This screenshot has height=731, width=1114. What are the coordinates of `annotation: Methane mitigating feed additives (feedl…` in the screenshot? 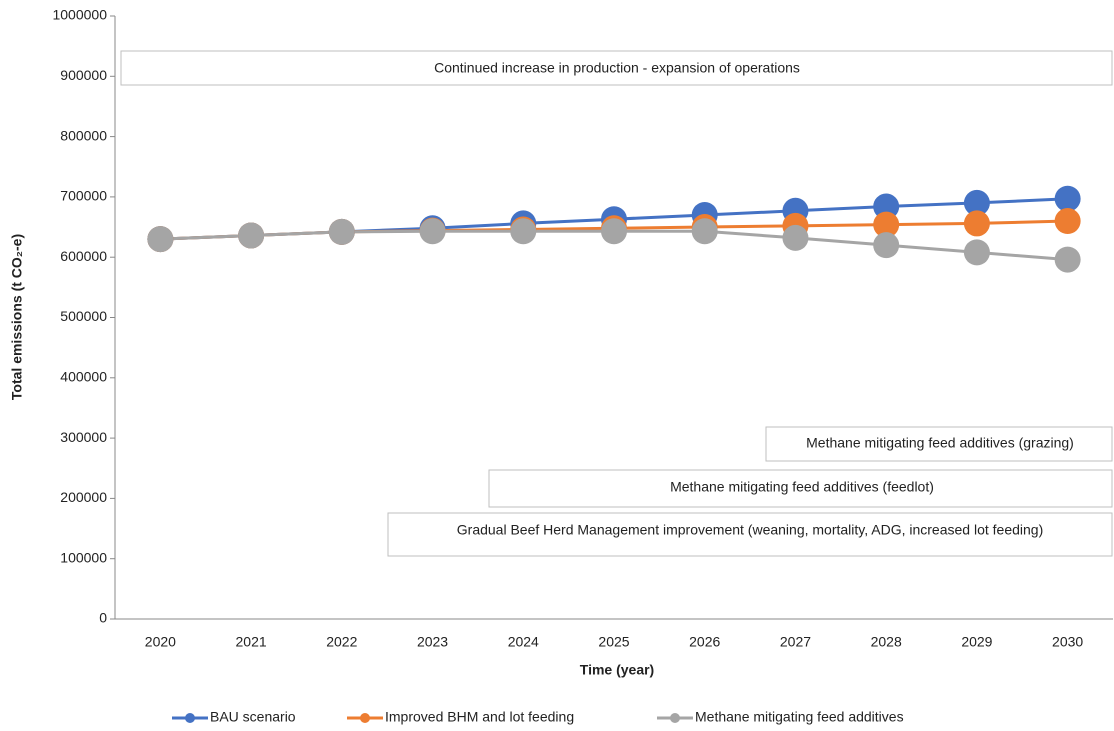 It's located at (802, 487).